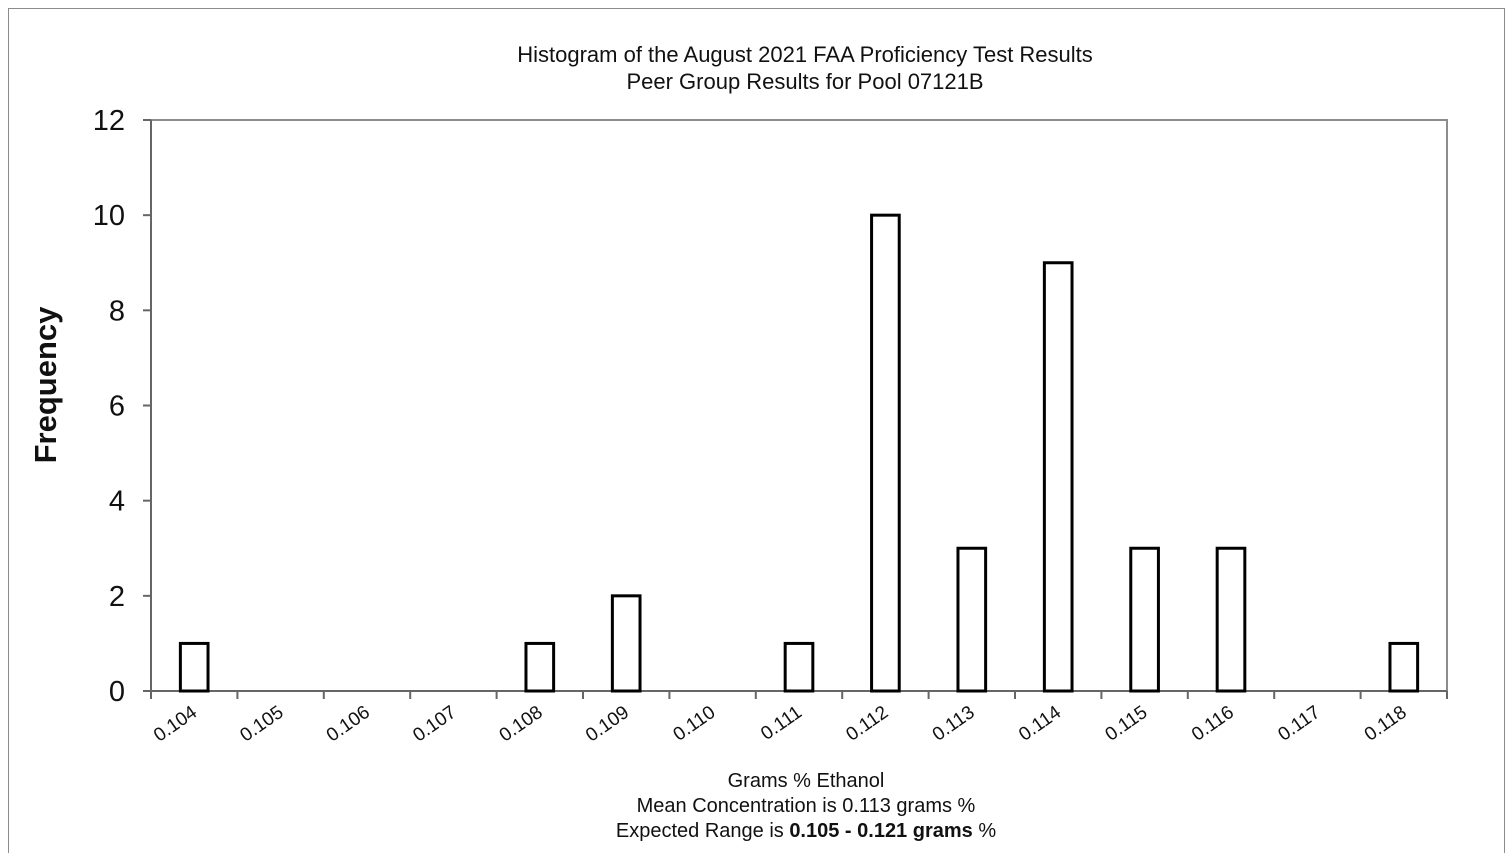  What do you see at coordinates (45, 385) in the screenshot?
I see `y-axis-label: Frequency` at bounding box center [45, 385].